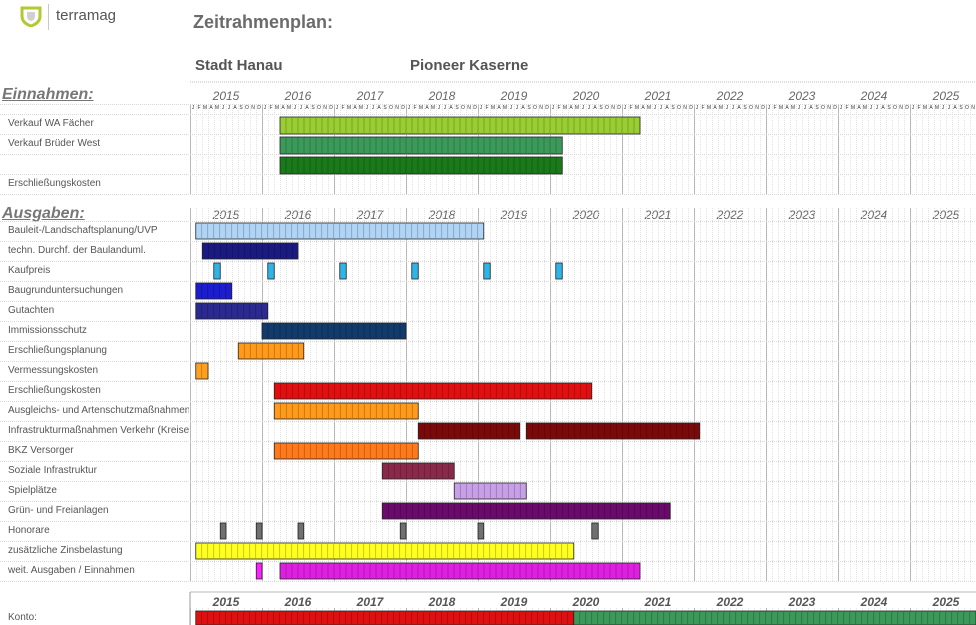 This screenshot has height=625, width=976. Describe the element at coordinates (239, 65) in the screenshot. I see `city-label: Stadt Hanau` at that location.